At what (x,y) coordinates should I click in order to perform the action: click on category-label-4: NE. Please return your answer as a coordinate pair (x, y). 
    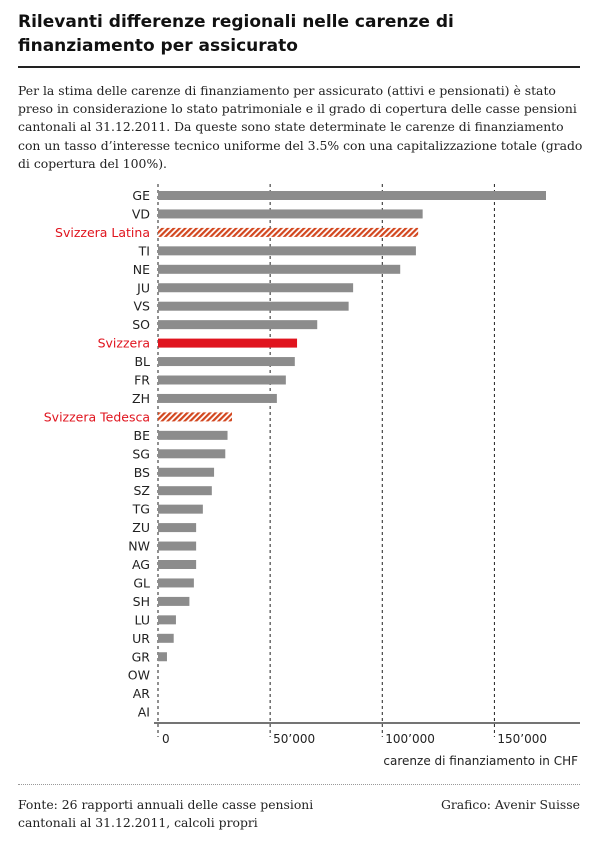
    Looking at the image, I should click on (141, 269).